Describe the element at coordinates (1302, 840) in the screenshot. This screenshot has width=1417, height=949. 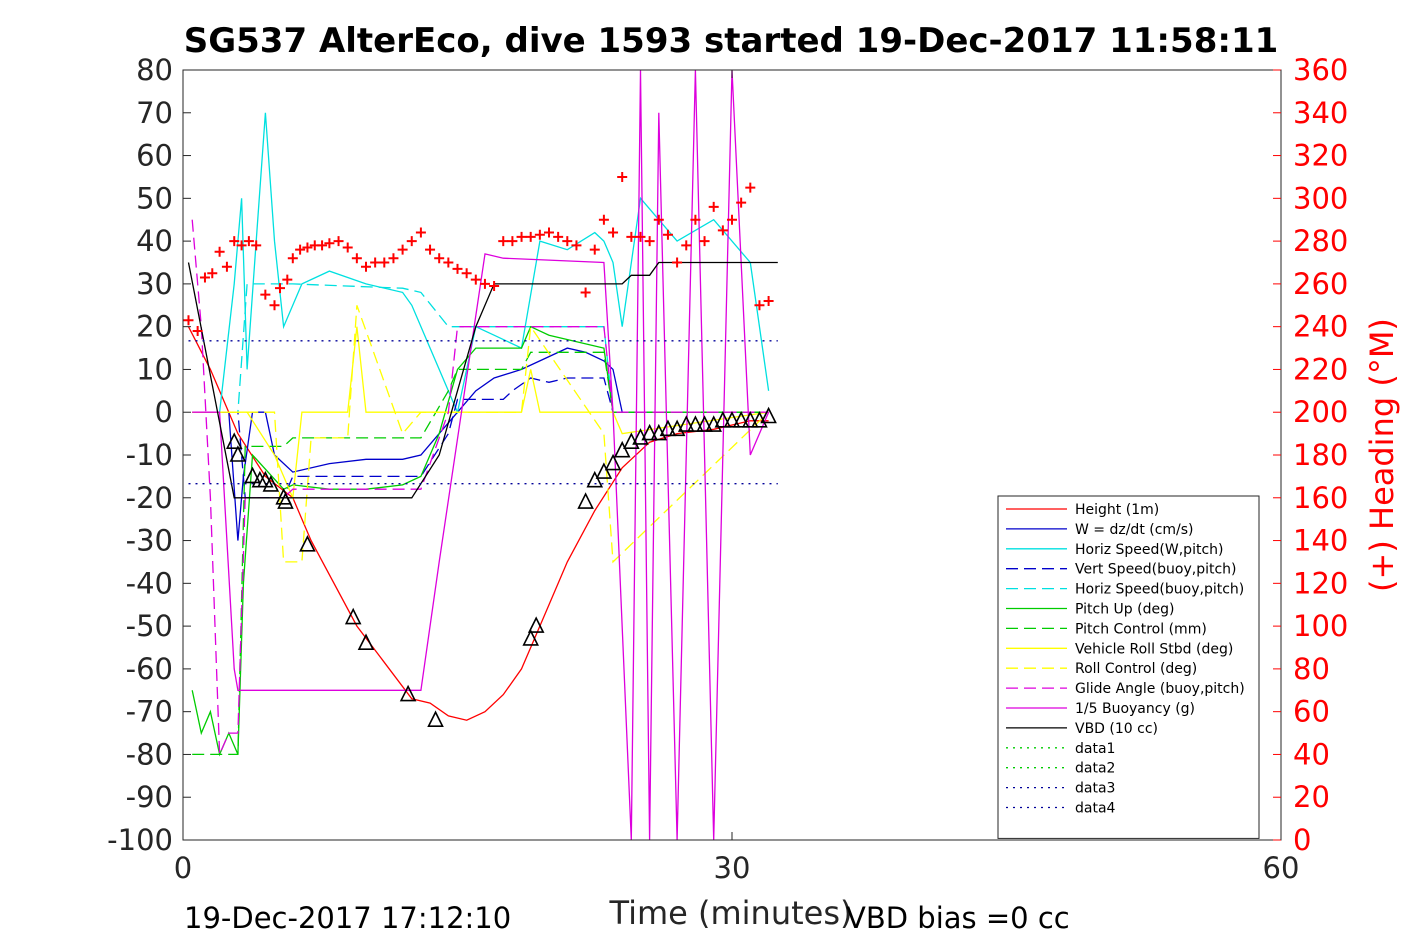
I see `y2-tick-label: 0` at that location.